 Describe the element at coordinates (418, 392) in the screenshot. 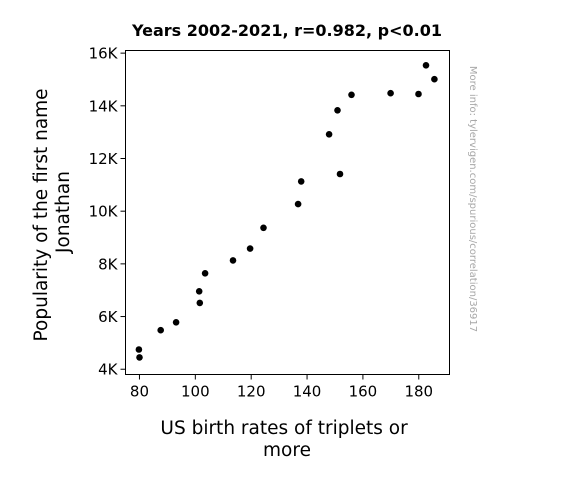

I see `x-tick-label: 180` at that location.